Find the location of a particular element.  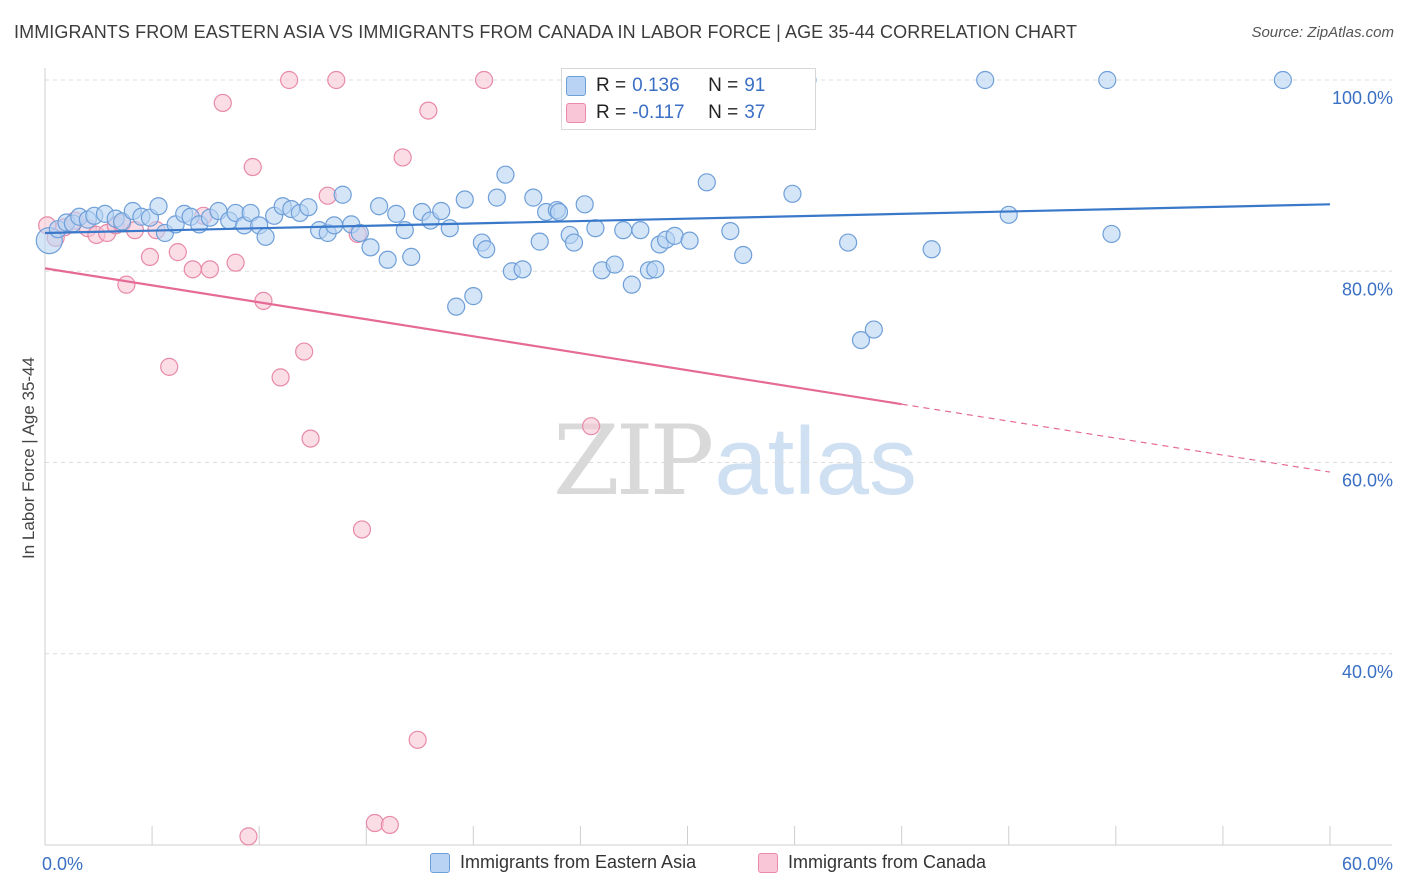

stats-r-value: 0.136 is located at coordinates (656, 85).